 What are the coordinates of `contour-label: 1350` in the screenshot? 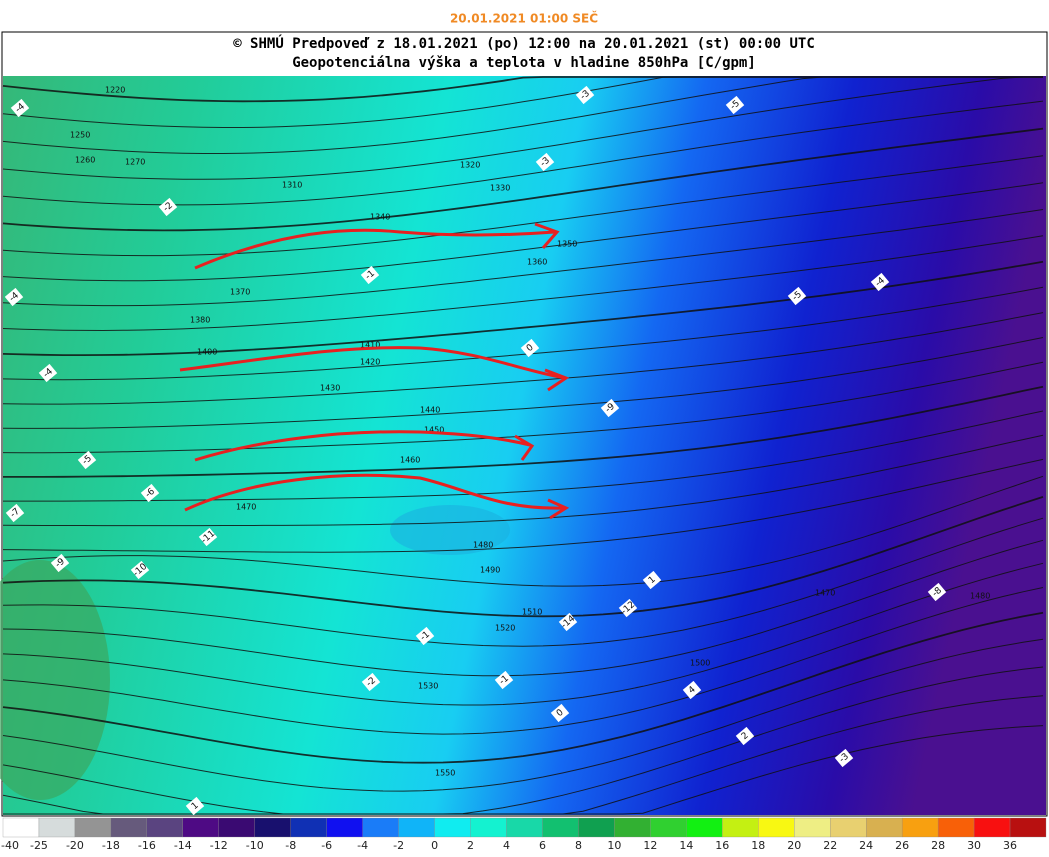 It's located at (567, 244).